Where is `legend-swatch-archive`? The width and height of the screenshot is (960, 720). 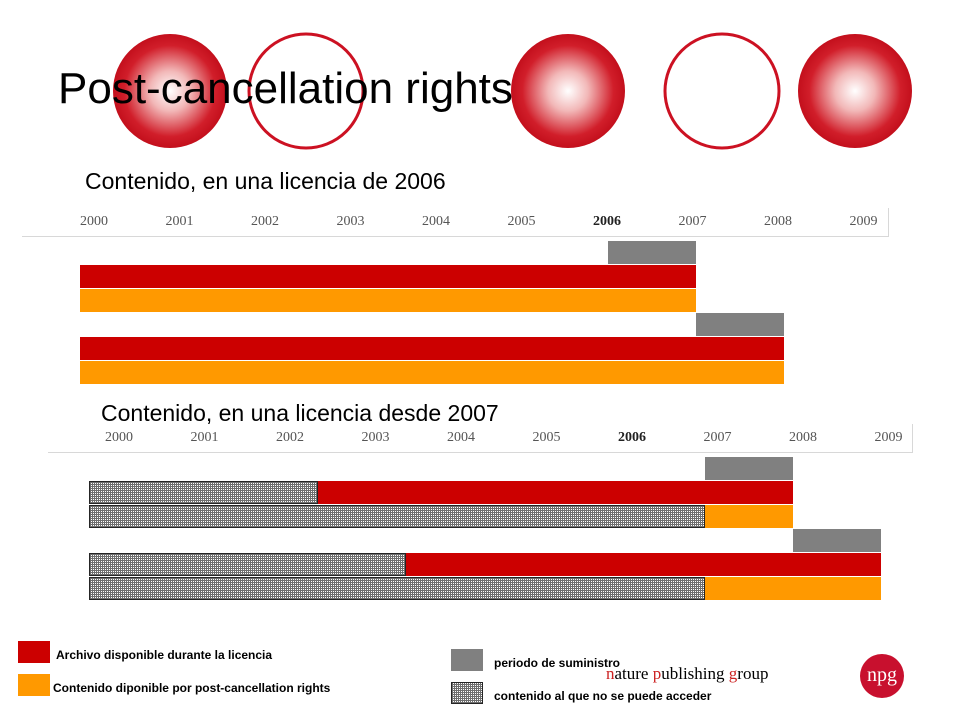
legend-swatch-archive is located at coordinates (34, 652).